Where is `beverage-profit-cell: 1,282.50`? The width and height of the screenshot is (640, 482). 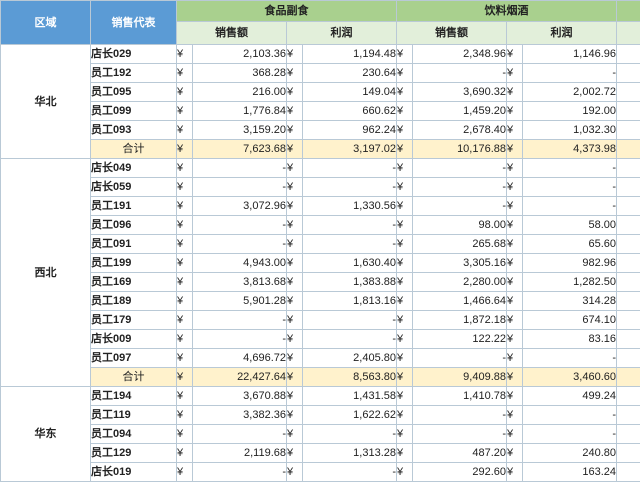
beverage-profit-cell: 1,282.50 is located at coordinates (570, 282).